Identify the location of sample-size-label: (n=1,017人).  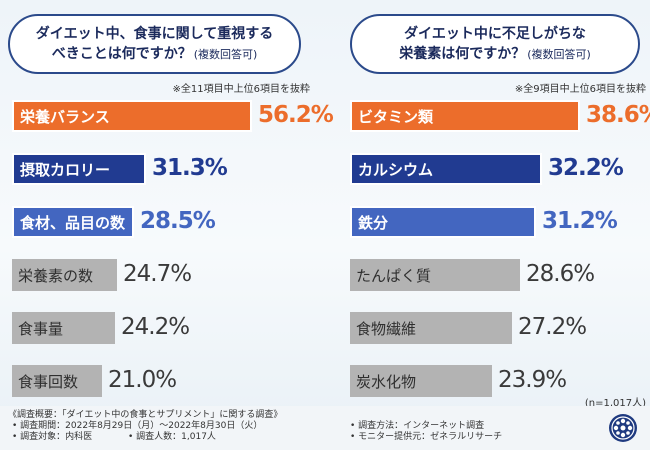
(615, 403).